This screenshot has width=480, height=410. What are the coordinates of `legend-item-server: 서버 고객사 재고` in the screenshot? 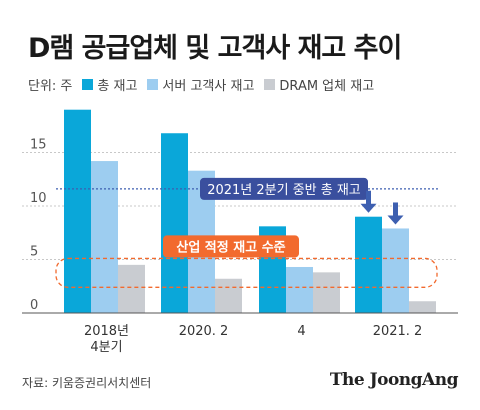 It's located at (200, 84).